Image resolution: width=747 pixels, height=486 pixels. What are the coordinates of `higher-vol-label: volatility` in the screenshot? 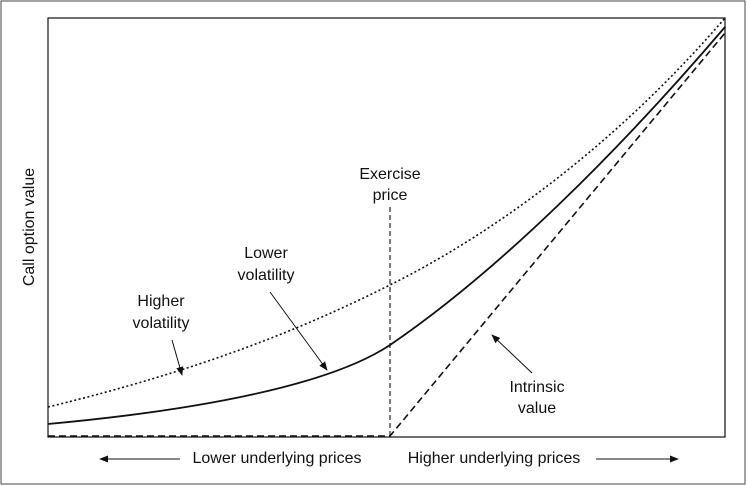 It's located at (161, 323).